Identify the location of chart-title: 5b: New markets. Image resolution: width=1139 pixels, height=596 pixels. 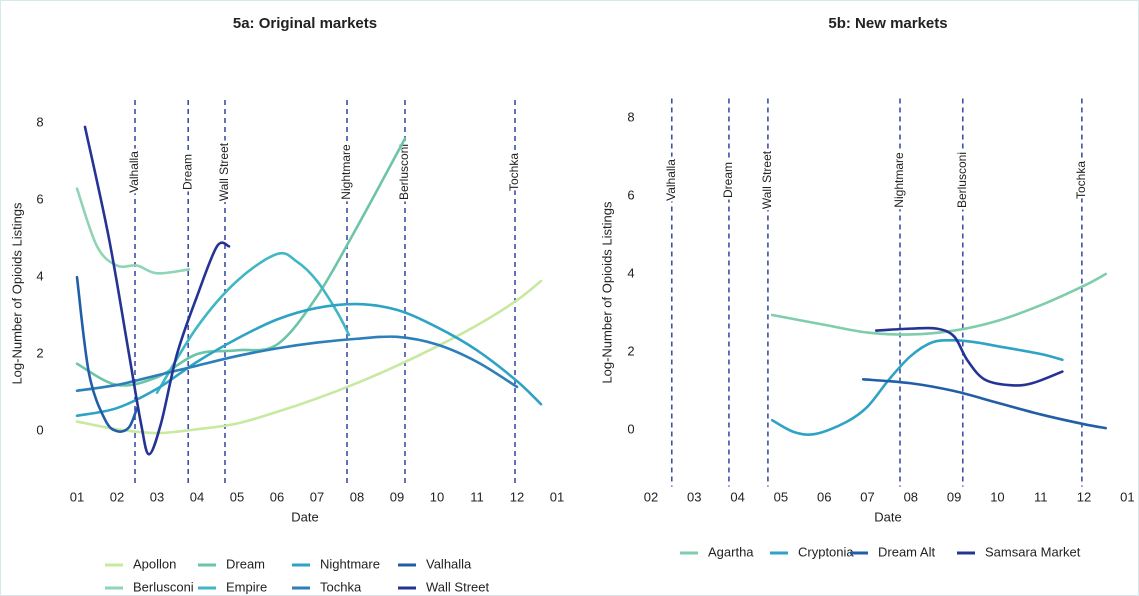
(887, 23).